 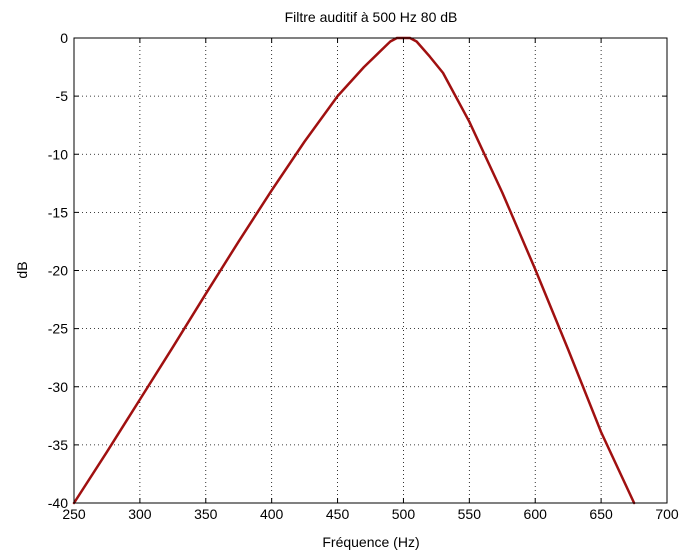 What do you see at coordinates (62, 96) in the screenshot?
I see `y-tick-label: -5` at bounding box center [62, 96].